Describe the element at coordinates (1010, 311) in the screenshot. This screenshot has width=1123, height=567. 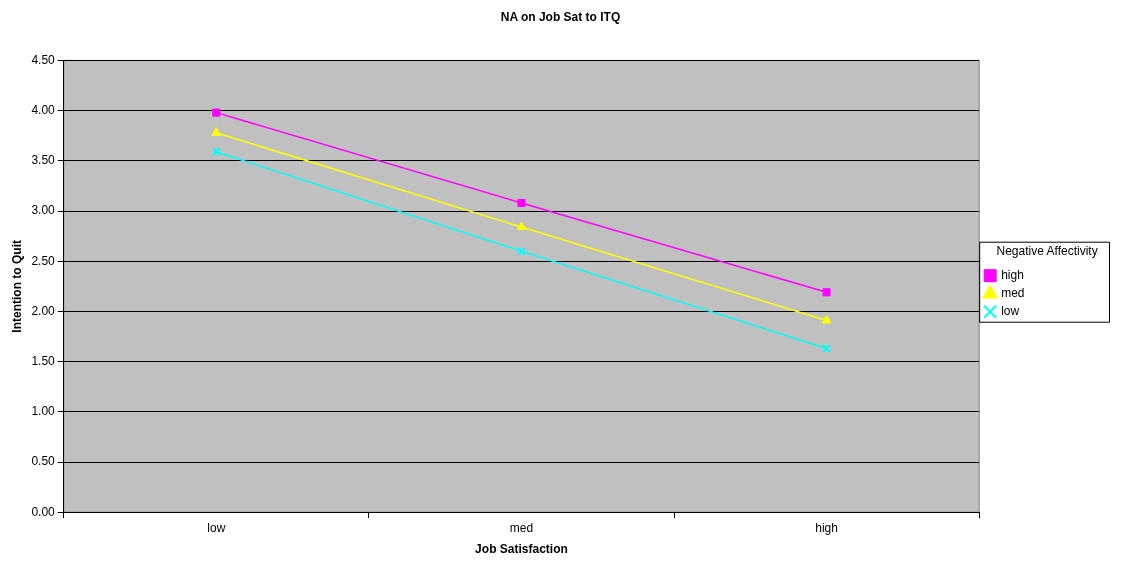
I see `legend-label: low` at that location.